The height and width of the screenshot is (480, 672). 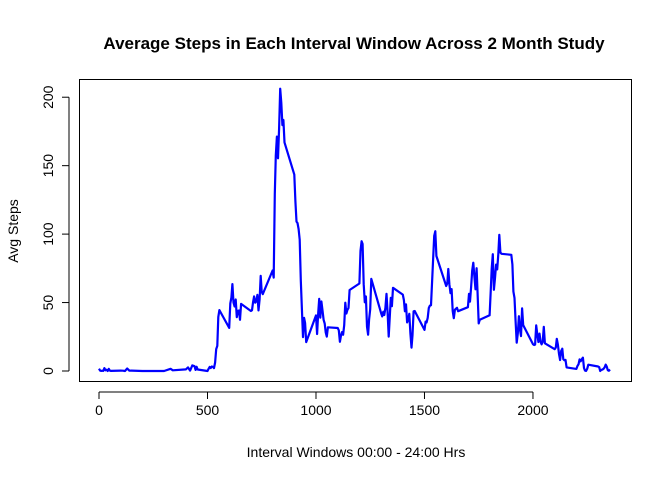 I want to click on y-tick-label: 50, so click(x=48, y=303).